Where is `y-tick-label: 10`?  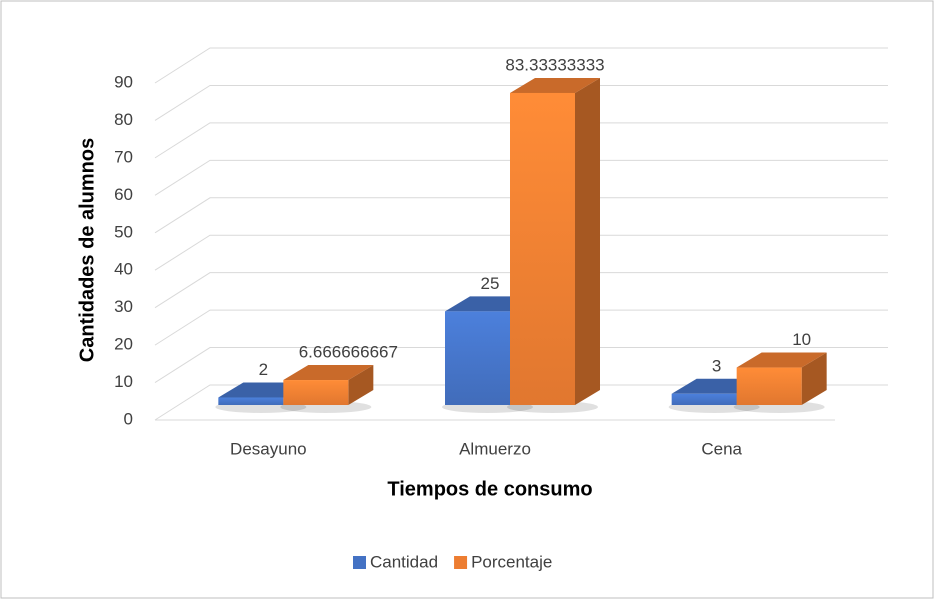
y-tick-label: 10 is located at coordinates (123, 381).